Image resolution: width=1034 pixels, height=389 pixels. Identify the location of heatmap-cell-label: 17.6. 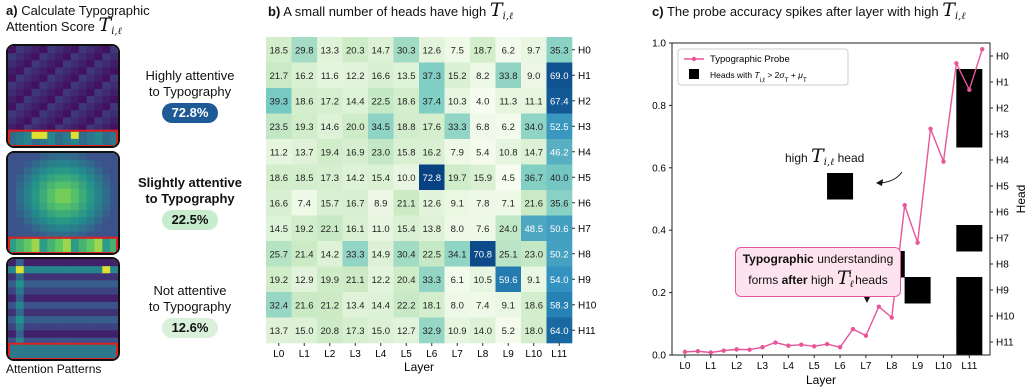
(432, 127).